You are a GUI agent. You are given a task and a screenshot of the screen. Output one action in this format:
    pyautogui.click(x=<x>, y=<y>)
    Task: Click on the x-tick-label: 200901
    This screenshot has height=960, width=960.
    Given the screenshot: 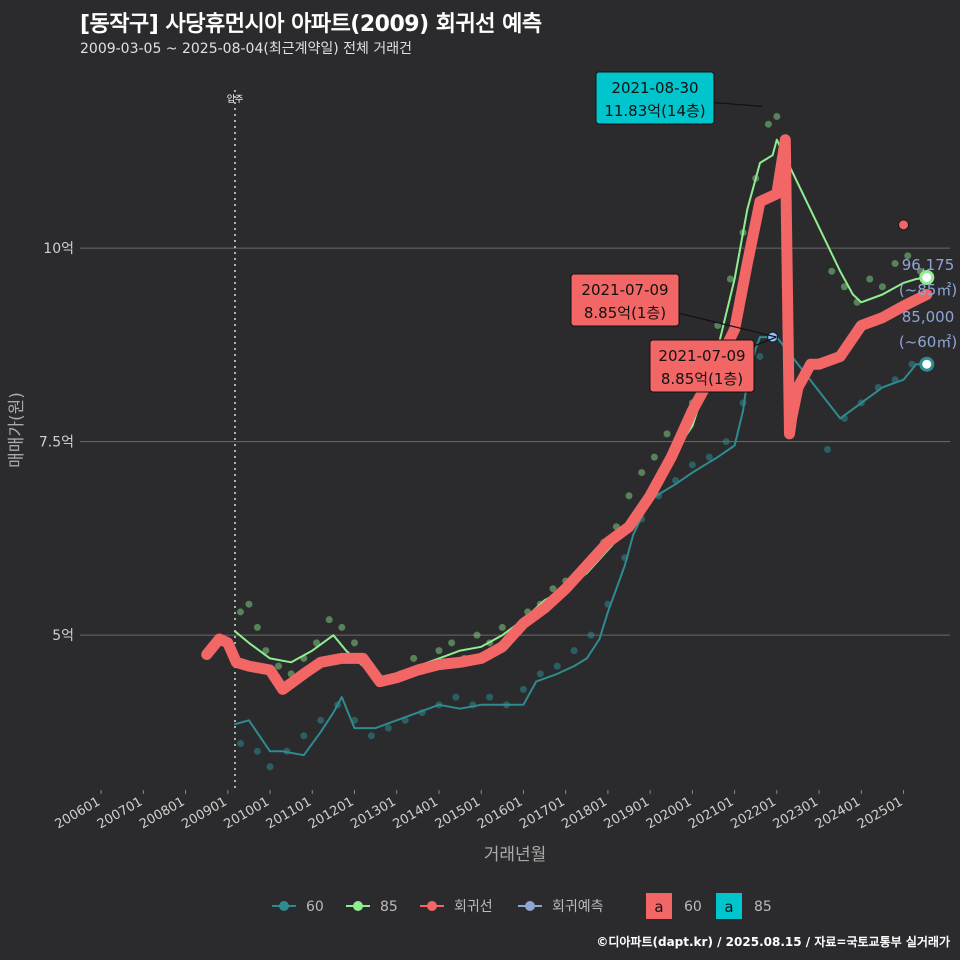 What is the action you would take?
    pyautogui.click(x=204, y=813)
    